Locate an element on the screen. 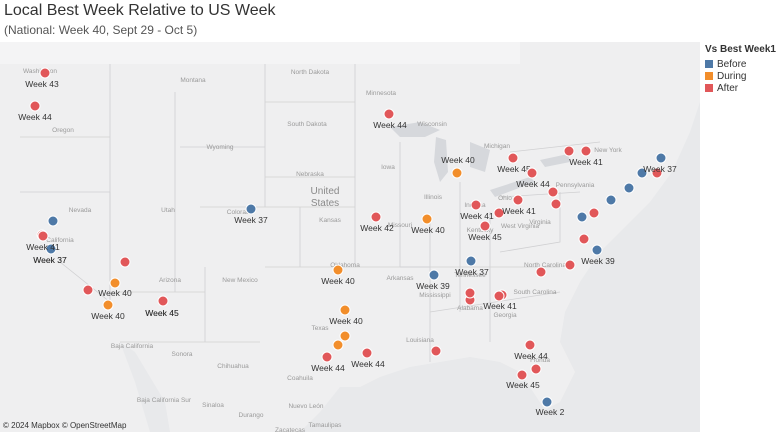 This screenshot has height=432, width=779. region-label: North Dakota is located at coordinates (310, 72).